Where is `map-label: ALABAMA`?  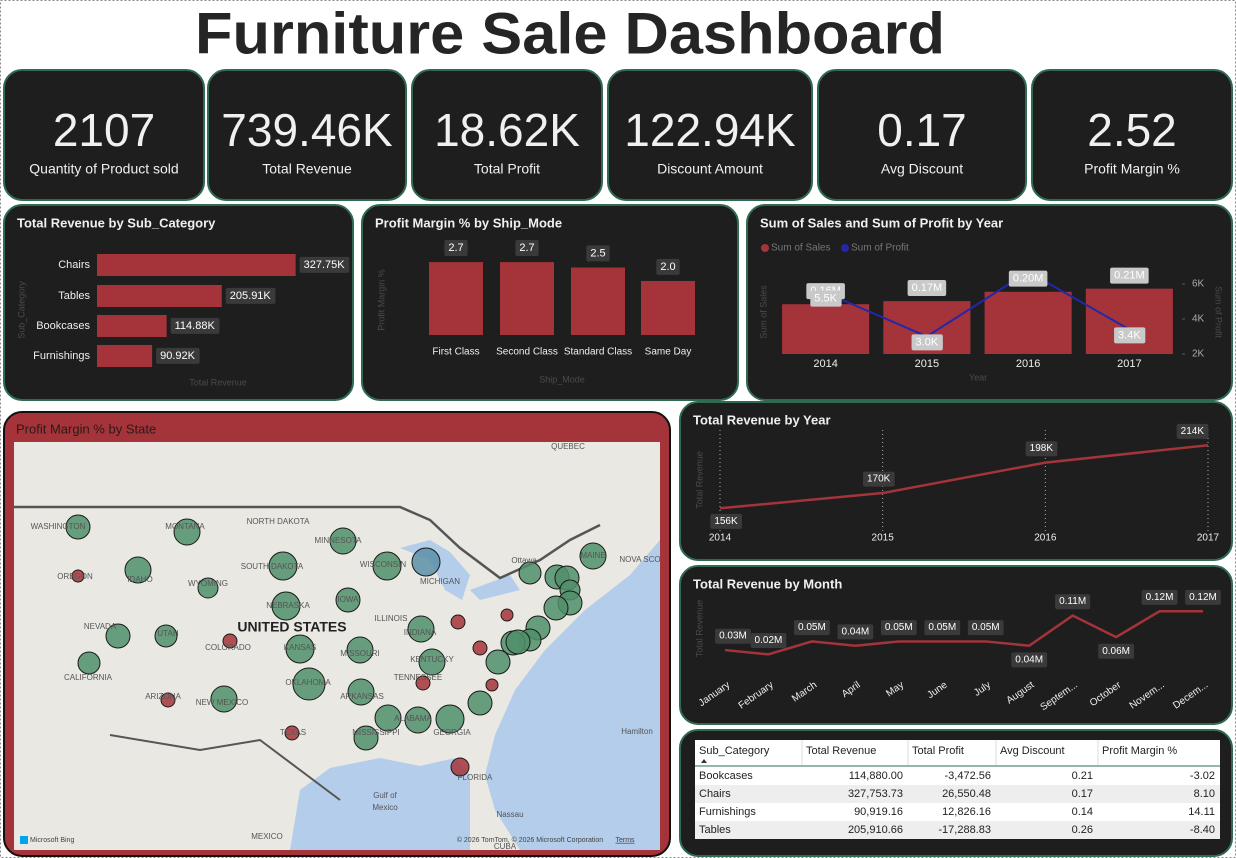 map-label: ALABAMA is located at coordinates (413, 718).